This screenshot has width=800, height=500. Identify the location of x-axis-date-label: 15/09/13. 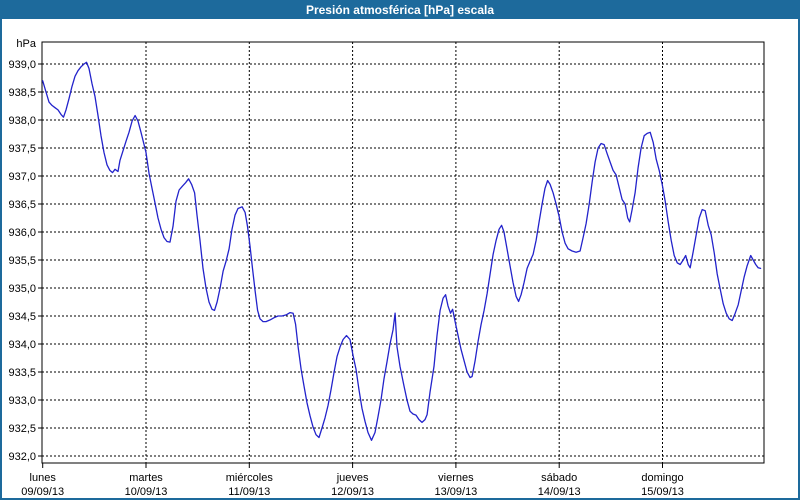
(662, 492).